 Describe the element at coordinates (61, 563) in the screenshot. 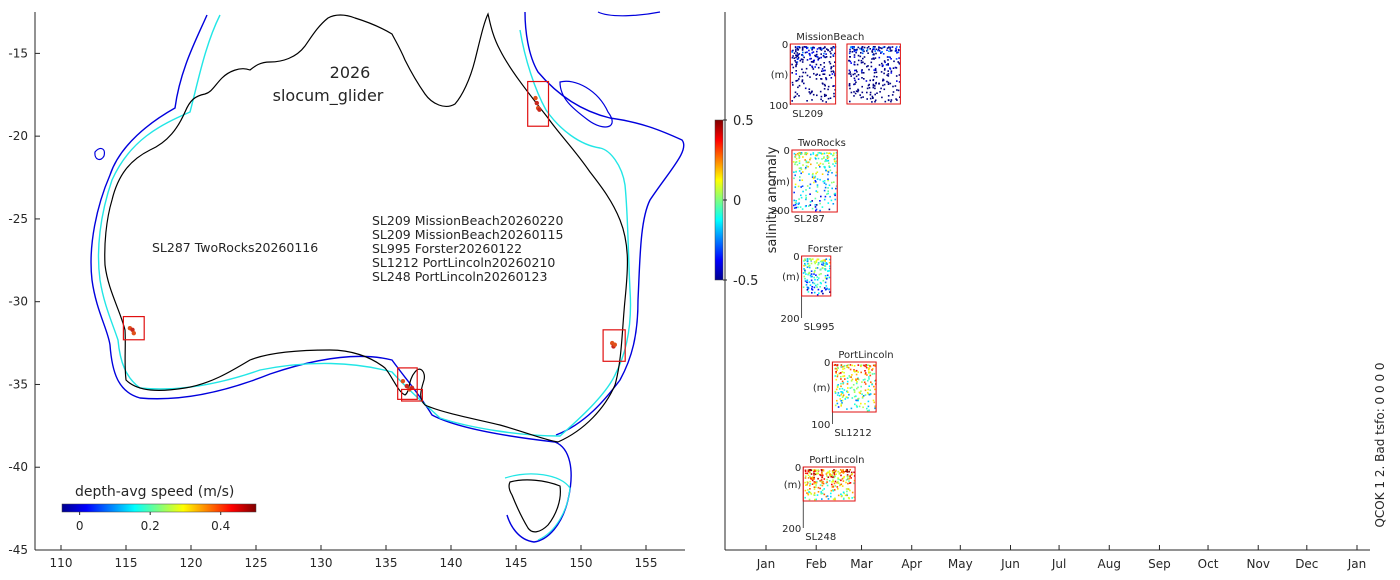

I see `map-x-tick-label: 110` at that location.